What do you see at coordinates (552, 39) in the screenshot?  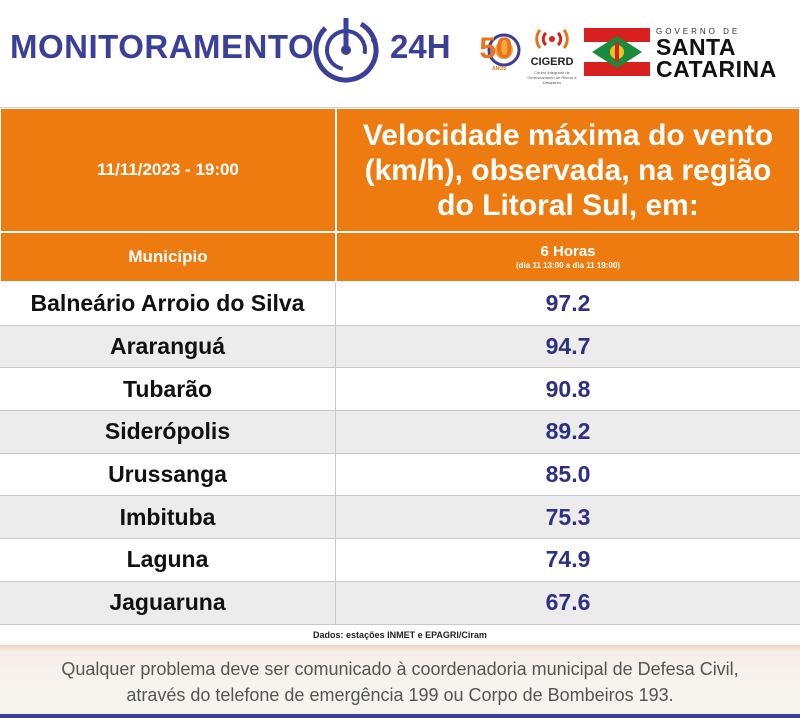 I see `signal-waves-icon` at bounding box center [552, 39].